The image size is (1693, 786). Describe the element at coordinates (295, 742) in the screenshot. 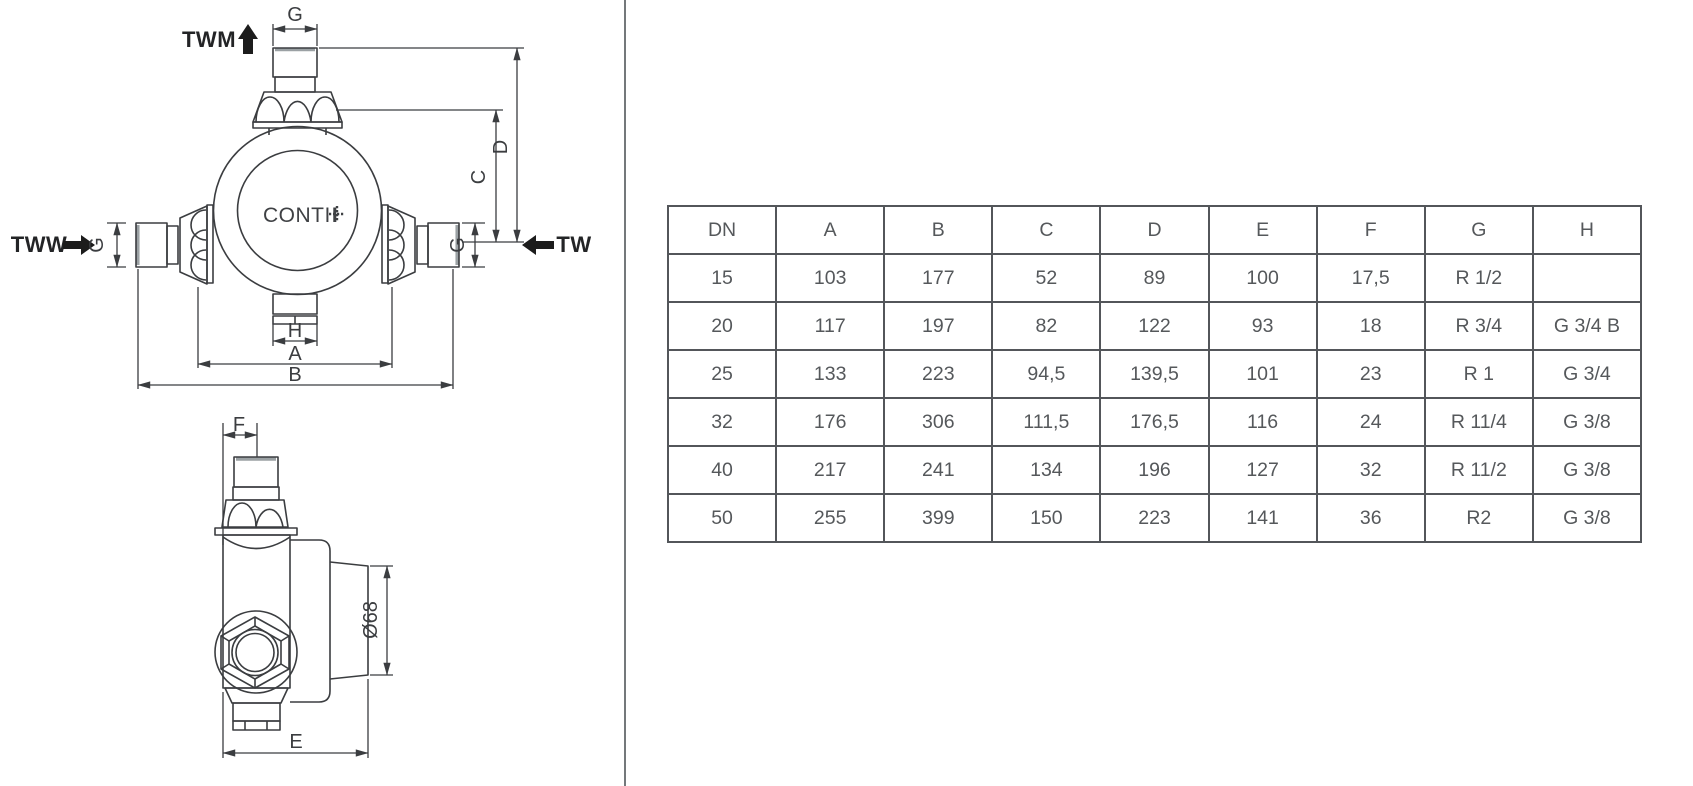

I see `dim-label-e: E` at that location.